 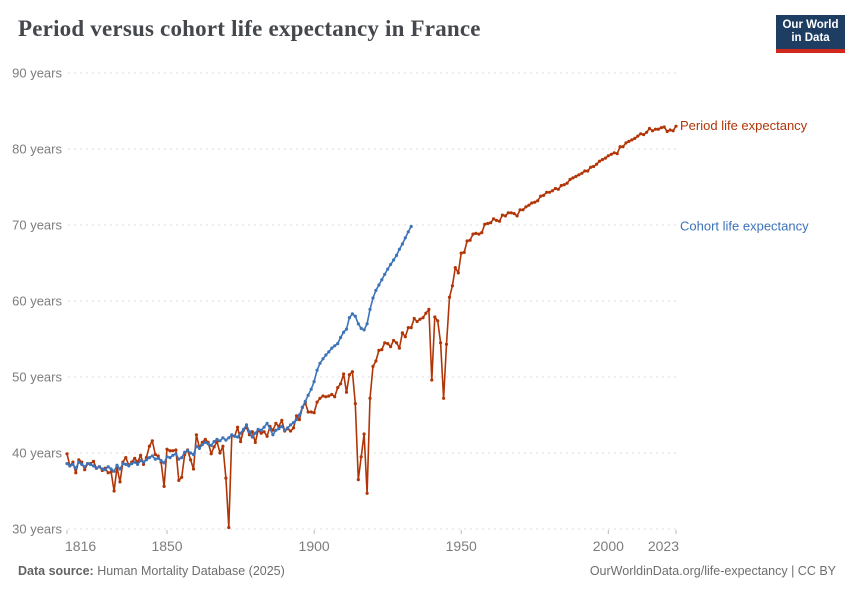 What do you see at coordinates (37, 529) in the screenshot?
I see `y-tick-label-30: 30 years` at bounding box center [37, 529].